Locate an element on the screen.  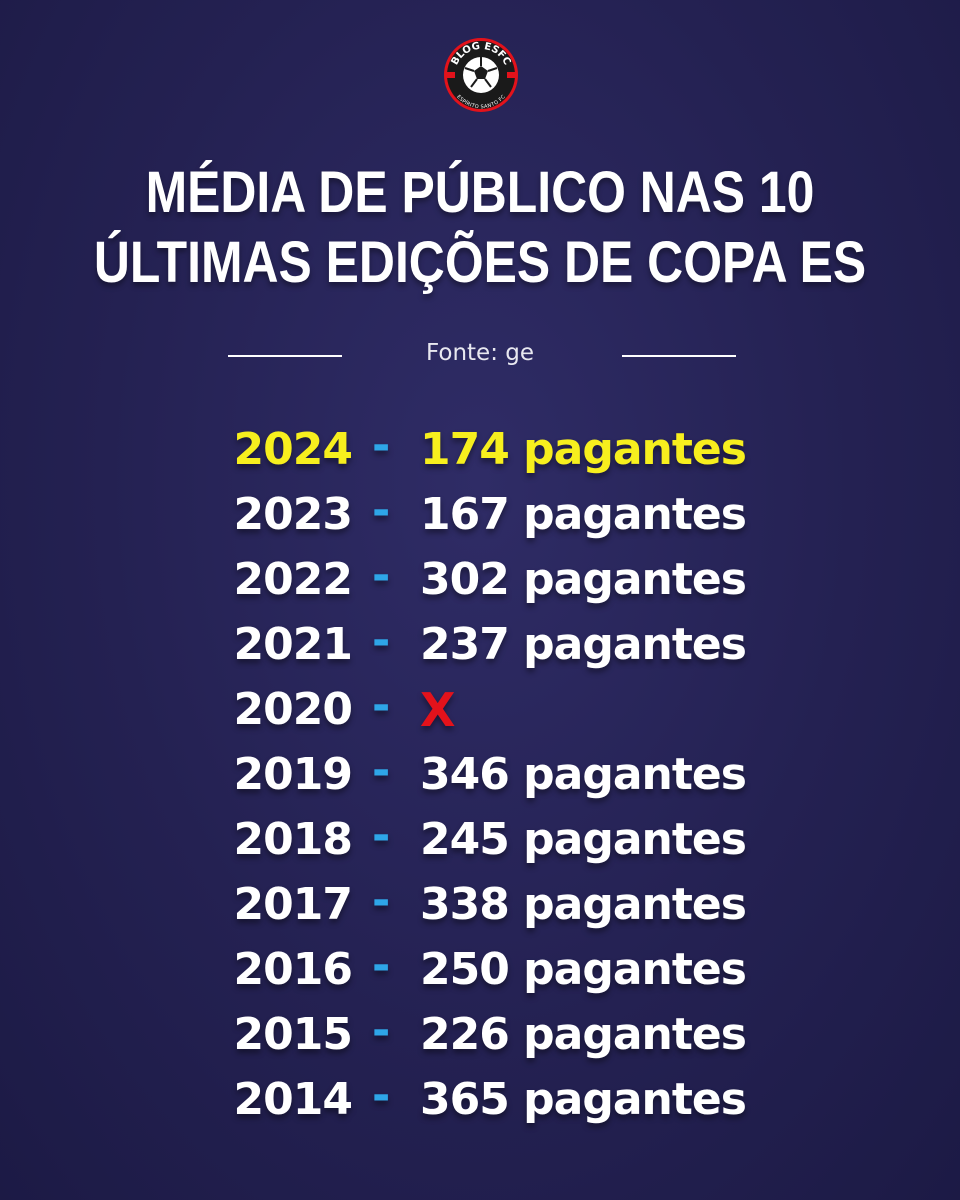
attendance-value: 346 pagantes is located at coordinates (583, 774).